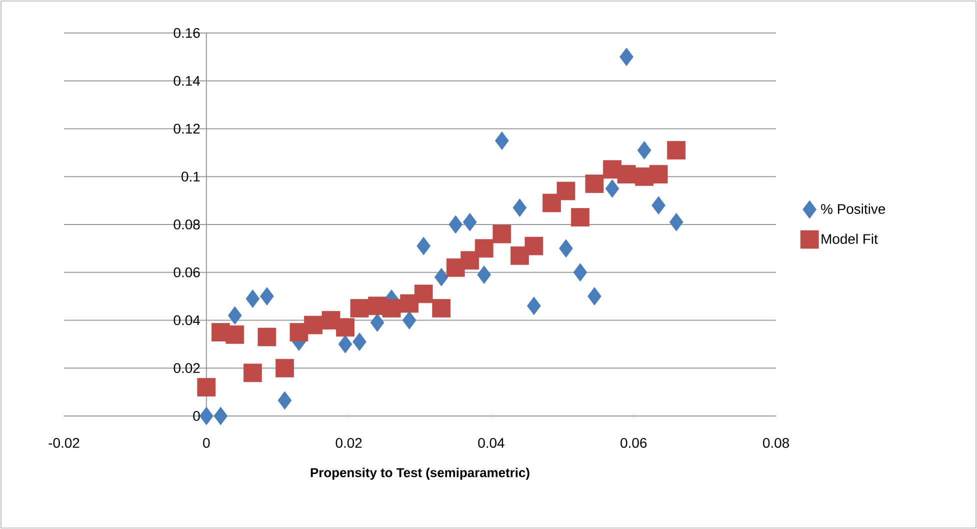  I want to click on y-tick-label: 0.06, so click(187, 272).